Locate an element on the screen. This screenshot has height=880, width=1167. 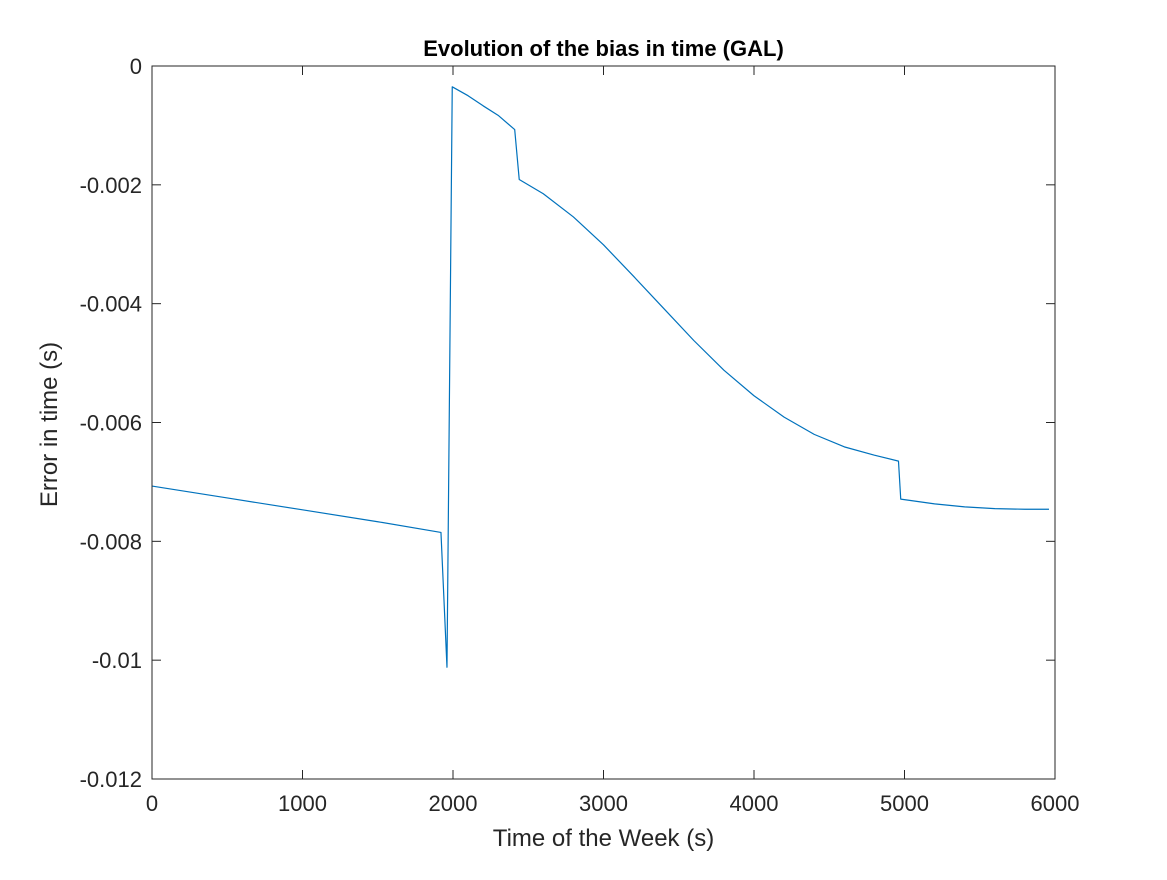
x-tick-label: 2000 is located at coordinates (453, 803).